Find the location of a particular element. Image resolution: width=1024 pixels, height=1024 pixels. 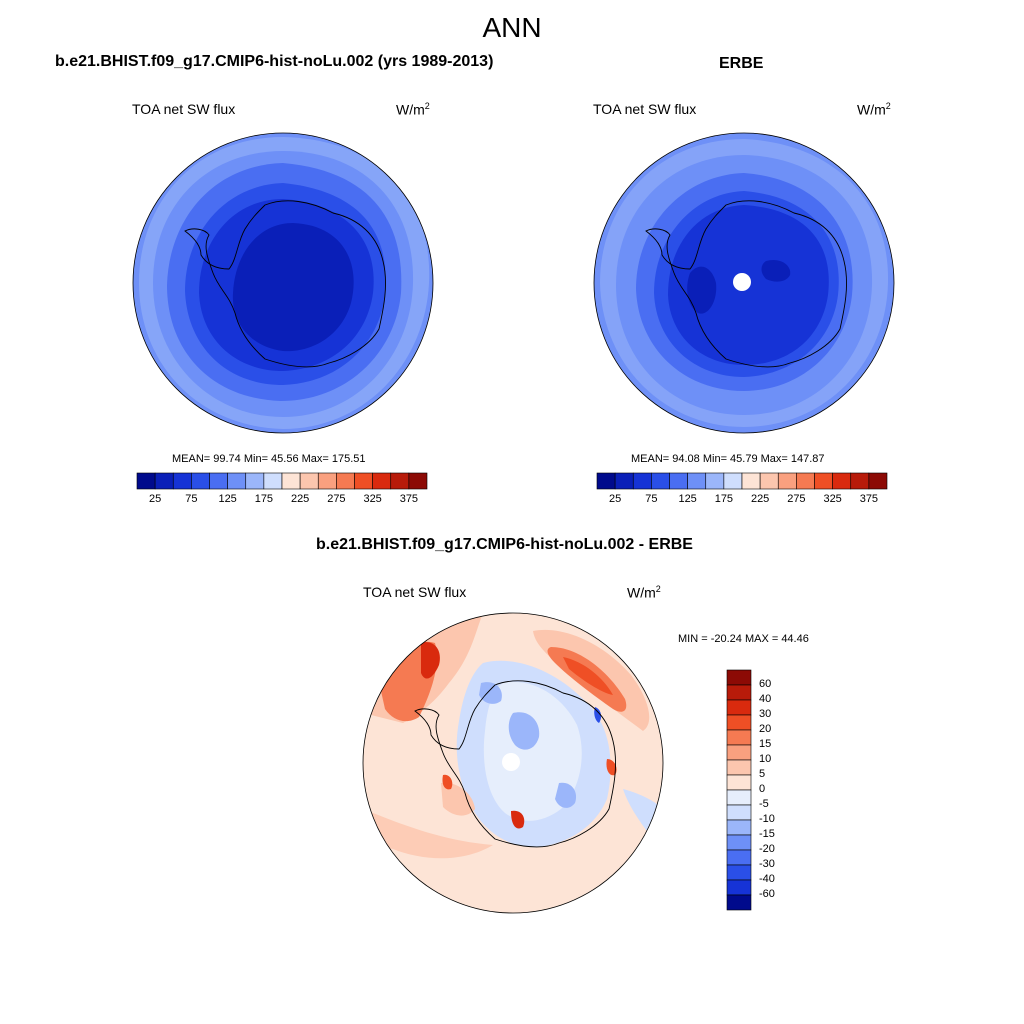

panel2-variable-label: TOA net SW flux is located at coordinates (645, 109).